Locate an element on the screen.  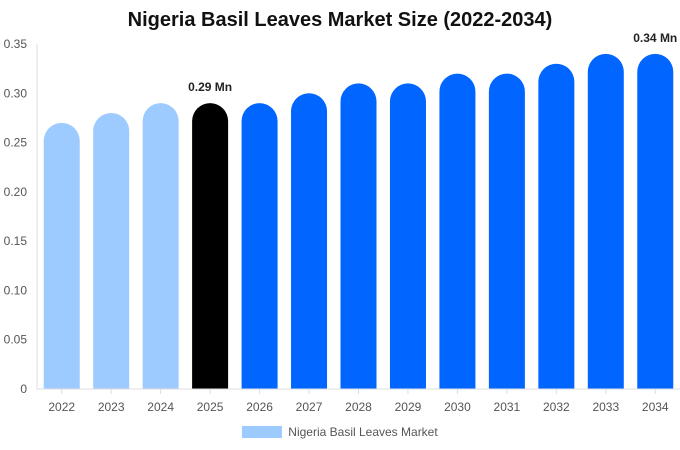
data-label: 0.34 Mn is located at coordinates (655, 38).